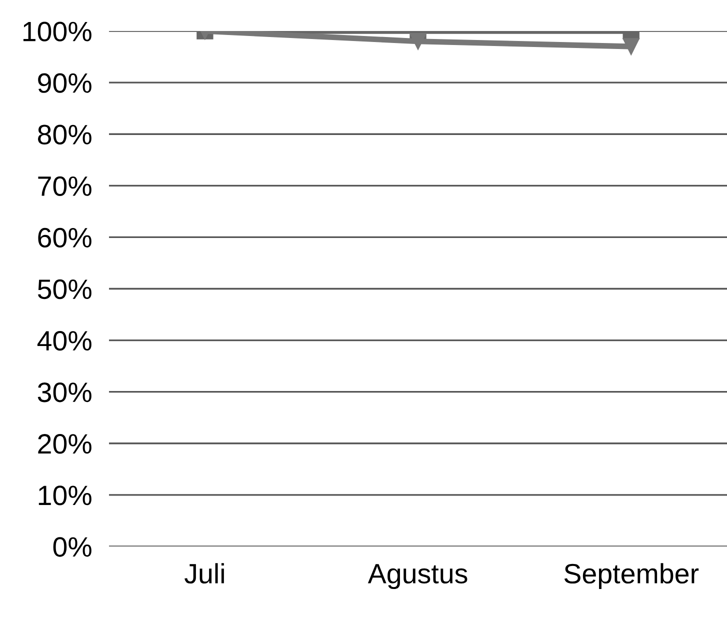 The width and height of the screenshot is (727, 621). Describe the element at coordinates (65, 83) in the screenshot. I see `y-tick-label: 90%` at that location.